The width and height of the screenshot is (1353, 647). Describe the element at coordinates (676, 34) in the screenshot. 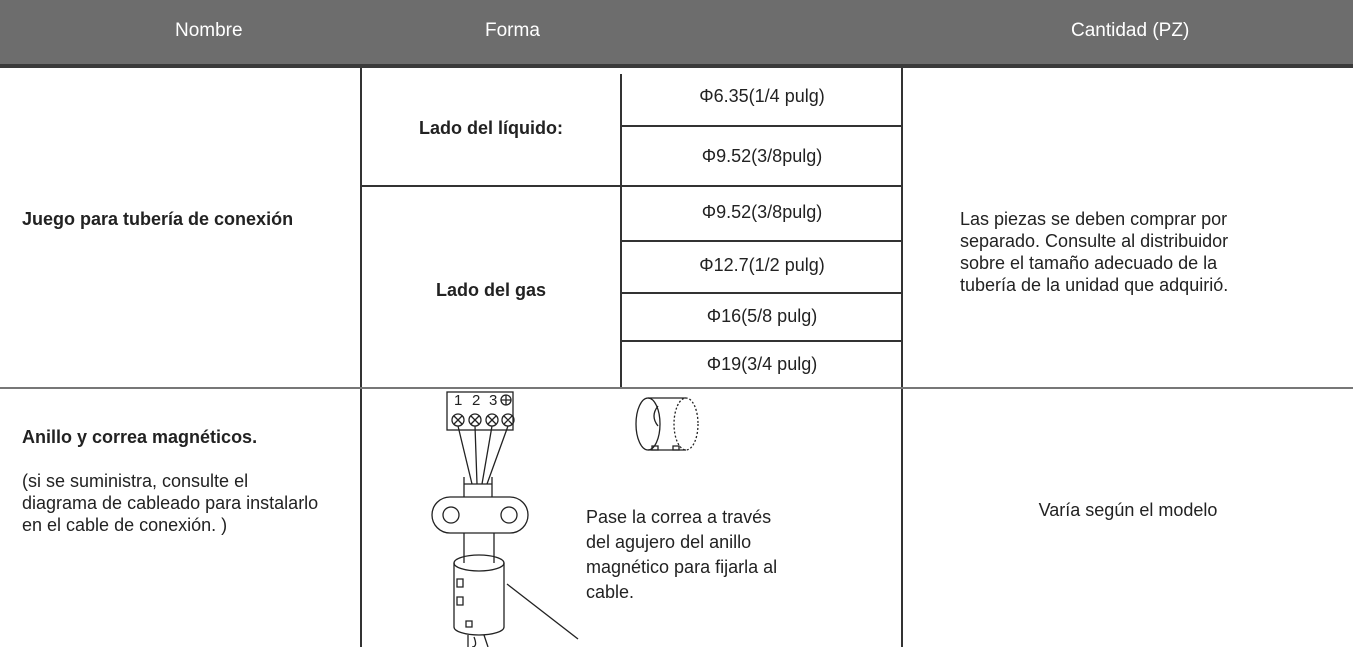

I see `header-bar` at that location.